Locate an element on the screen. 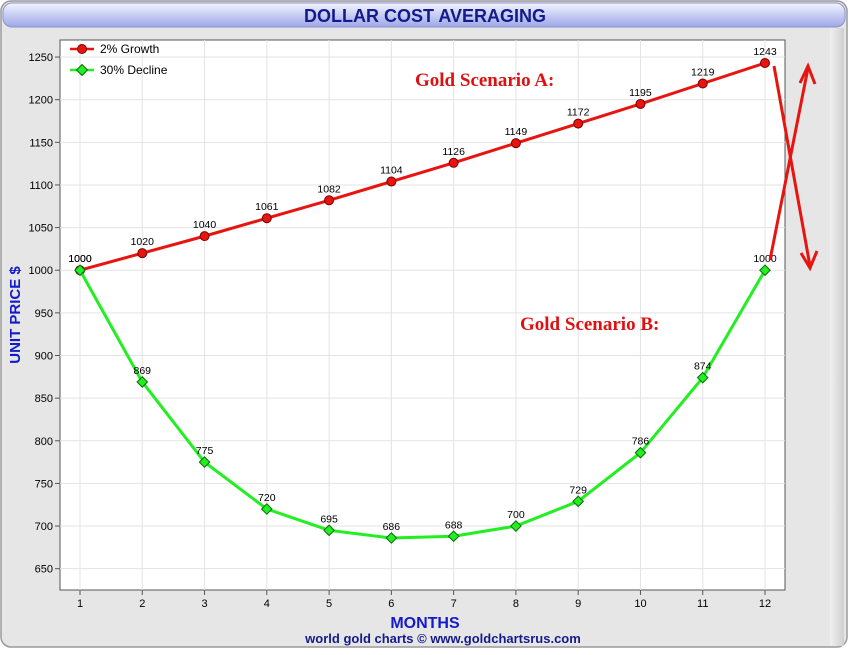 Image resolution: width=850 pixels, height=655 pixels. x-axis-label: MONTHS is located at coordinates (425, 623).